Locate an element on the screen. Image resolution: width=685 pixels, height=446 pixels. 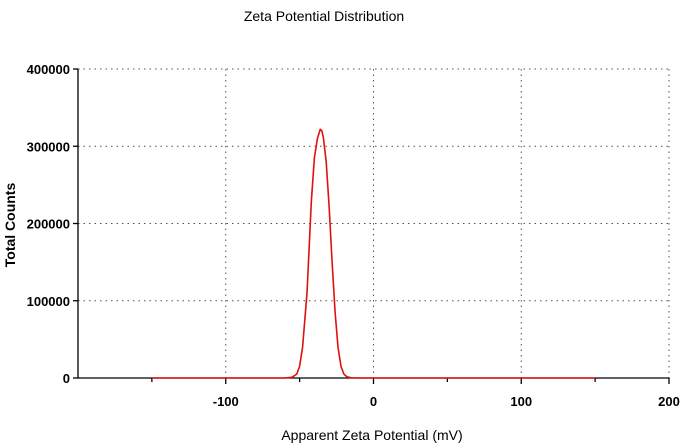
y-tick-label: 0 is located at coordinates (66, 378).